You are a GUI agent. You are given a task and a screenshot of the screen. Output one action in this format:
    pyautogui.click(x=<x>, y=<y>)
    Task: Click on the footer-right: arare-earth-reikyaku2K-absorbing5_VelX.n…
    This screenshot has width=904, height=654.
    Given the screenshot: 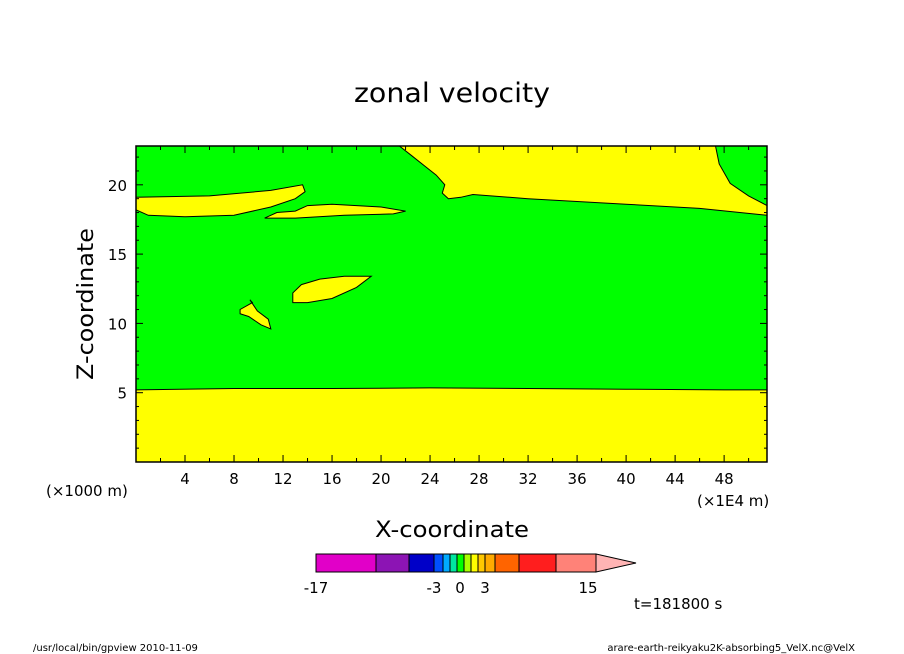 What is the action you would take?
    pyautogui.click(x=731, y=648)
    